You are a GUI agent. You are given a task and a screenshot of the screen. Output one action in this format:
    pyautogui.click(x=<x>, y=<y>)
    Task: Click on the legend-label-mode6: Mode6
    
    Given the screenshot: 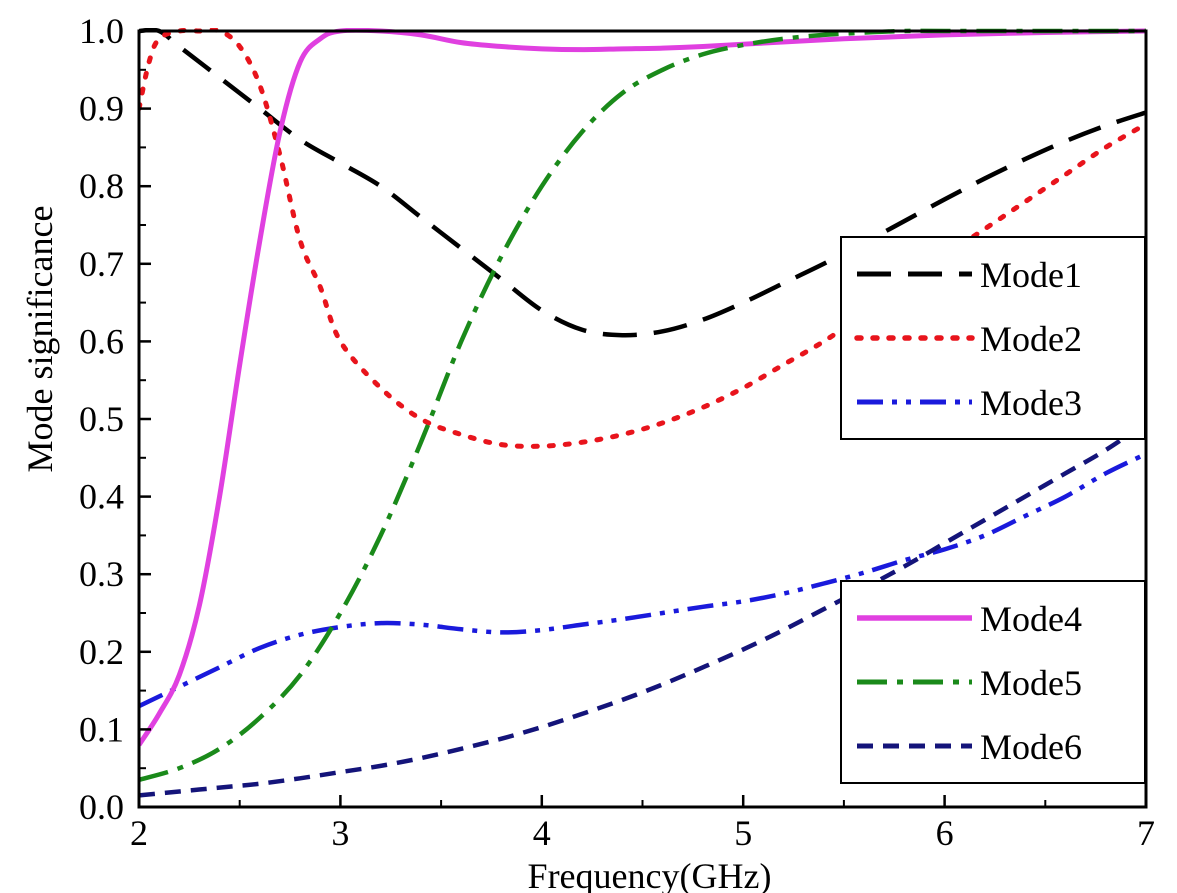 What is the action you would take?
    pyautogui.click(x=1031, y=747)
    